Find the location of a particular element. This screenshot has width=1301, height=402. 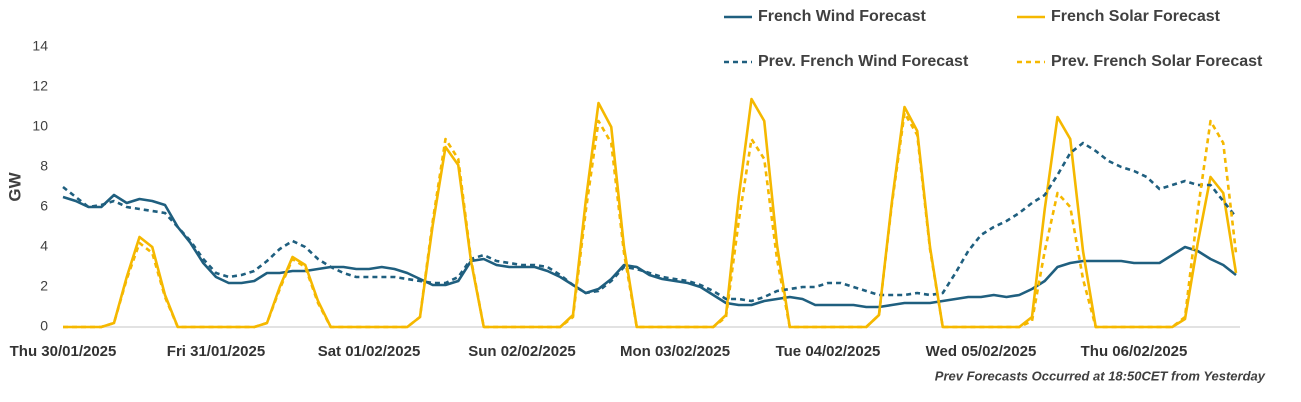

x-tick-label: Thu 30/01/2025 is located at coordinates (63, 351).